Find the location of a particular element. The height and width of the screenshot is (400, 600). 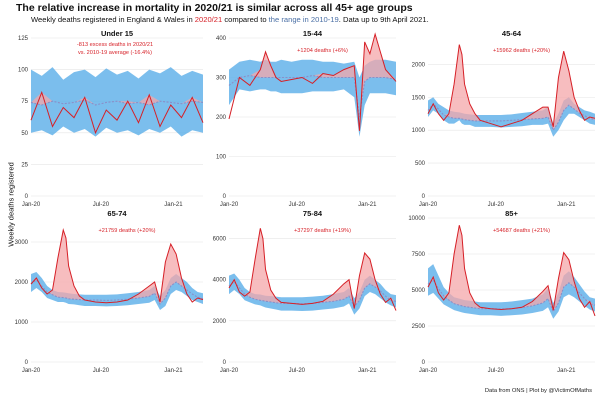

y-tick-label: 125 is located at coordinates (23, 39).